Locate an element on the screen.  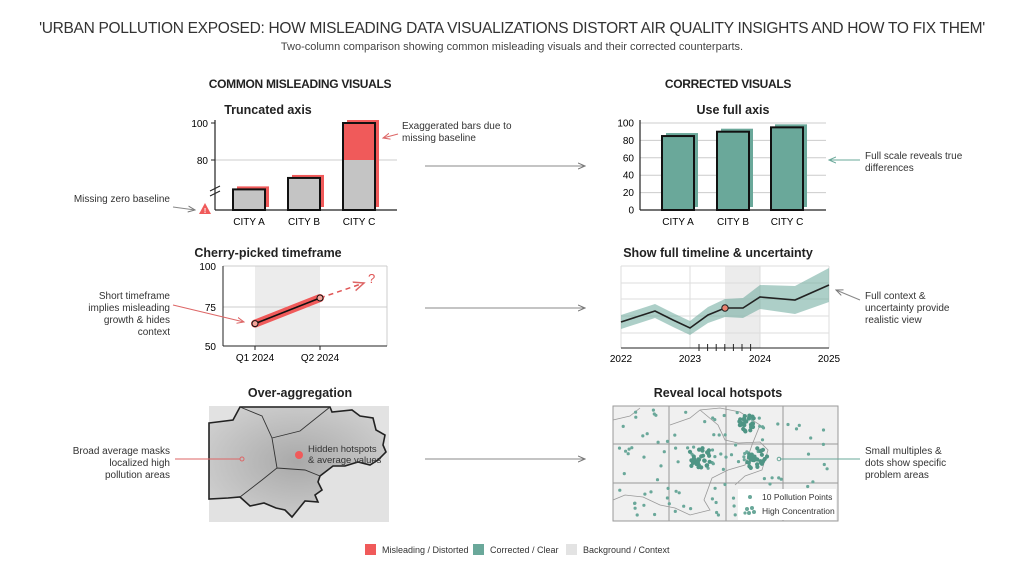
missing-baseline-note: Missing zero baseline is located at coordinates (121, 199).